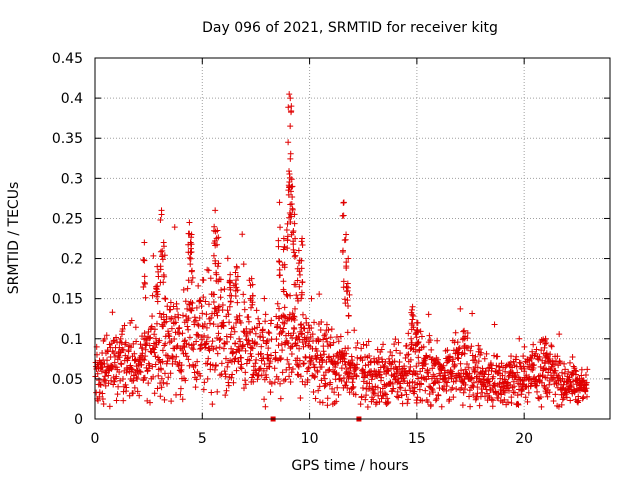  I want to click on y-tick-label: 0.25, so click(67, 219).